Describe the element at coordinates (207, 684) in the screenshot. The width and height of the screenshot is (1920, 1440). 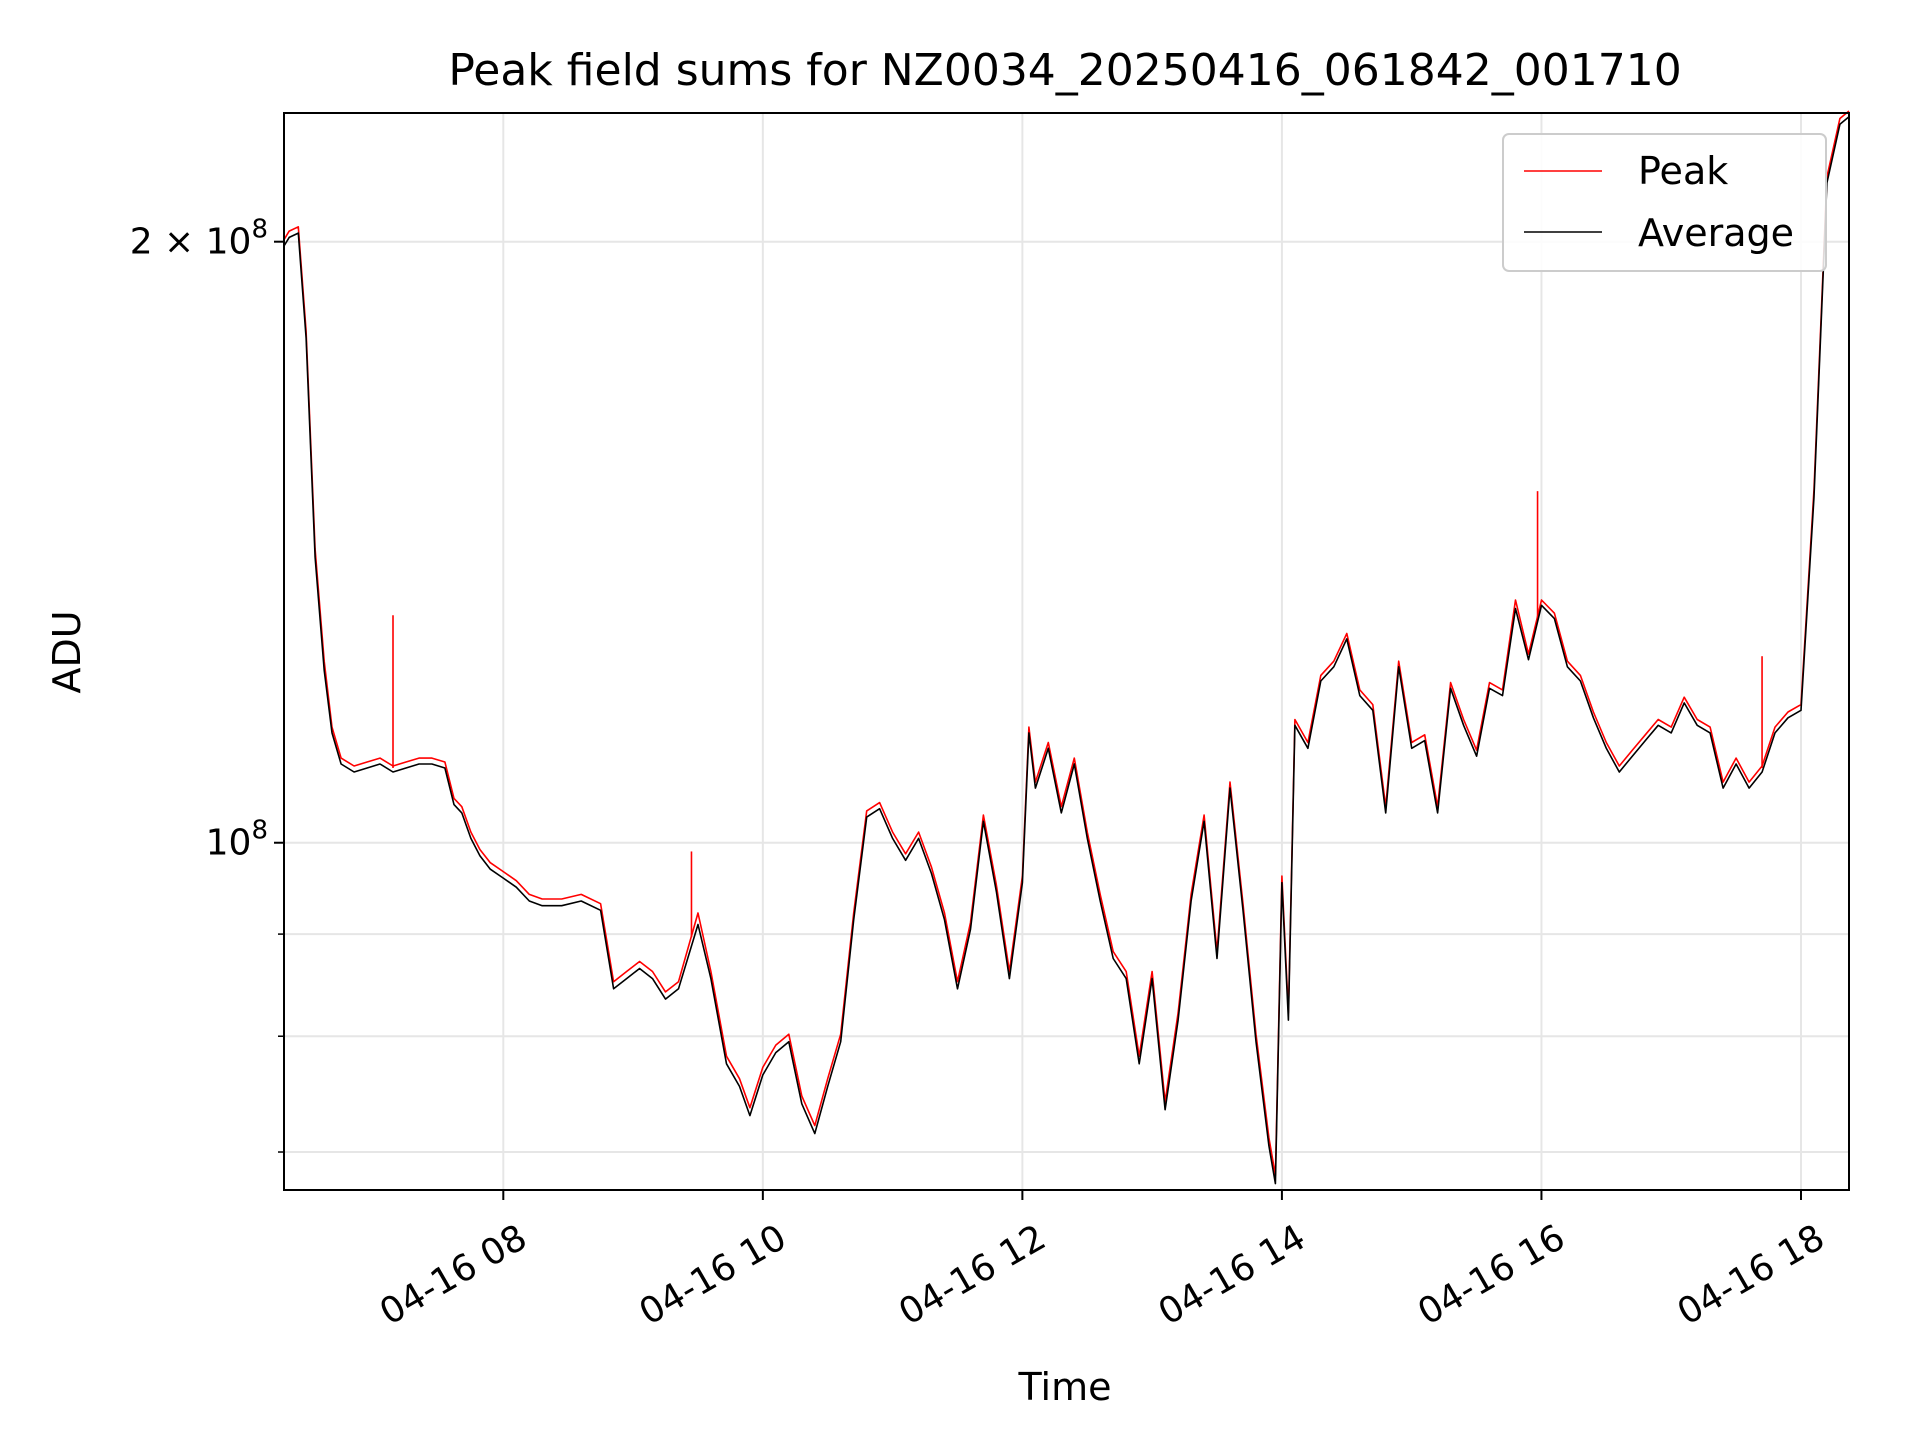
I see `y-axis: 108 2 × 108` at that location.